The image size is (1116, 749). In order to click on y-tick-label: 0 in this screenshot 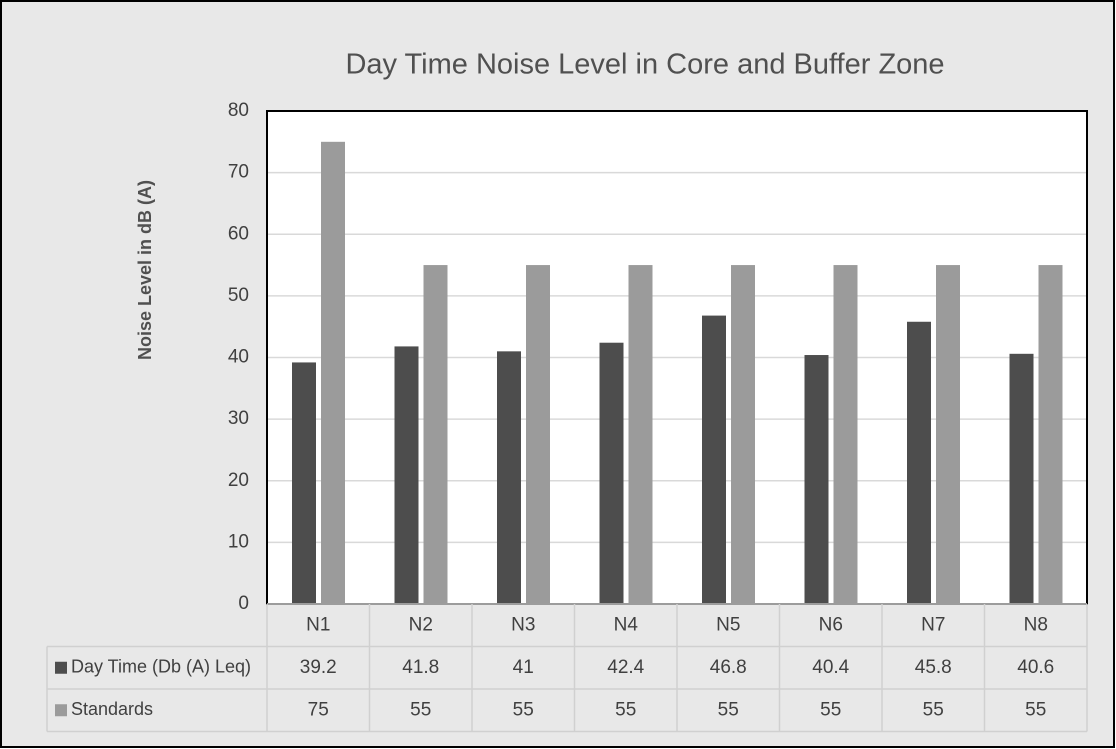, I will do `click(243, 603)`.